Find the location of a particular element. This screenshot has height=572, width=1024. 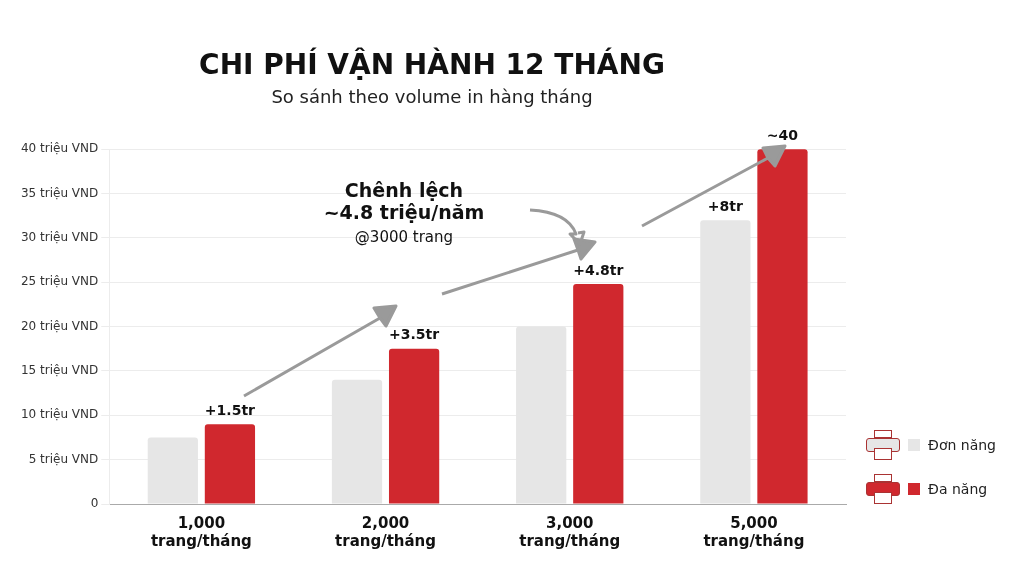

y-tick-label: 25 triệu VND is located at coordinates (59, 281).